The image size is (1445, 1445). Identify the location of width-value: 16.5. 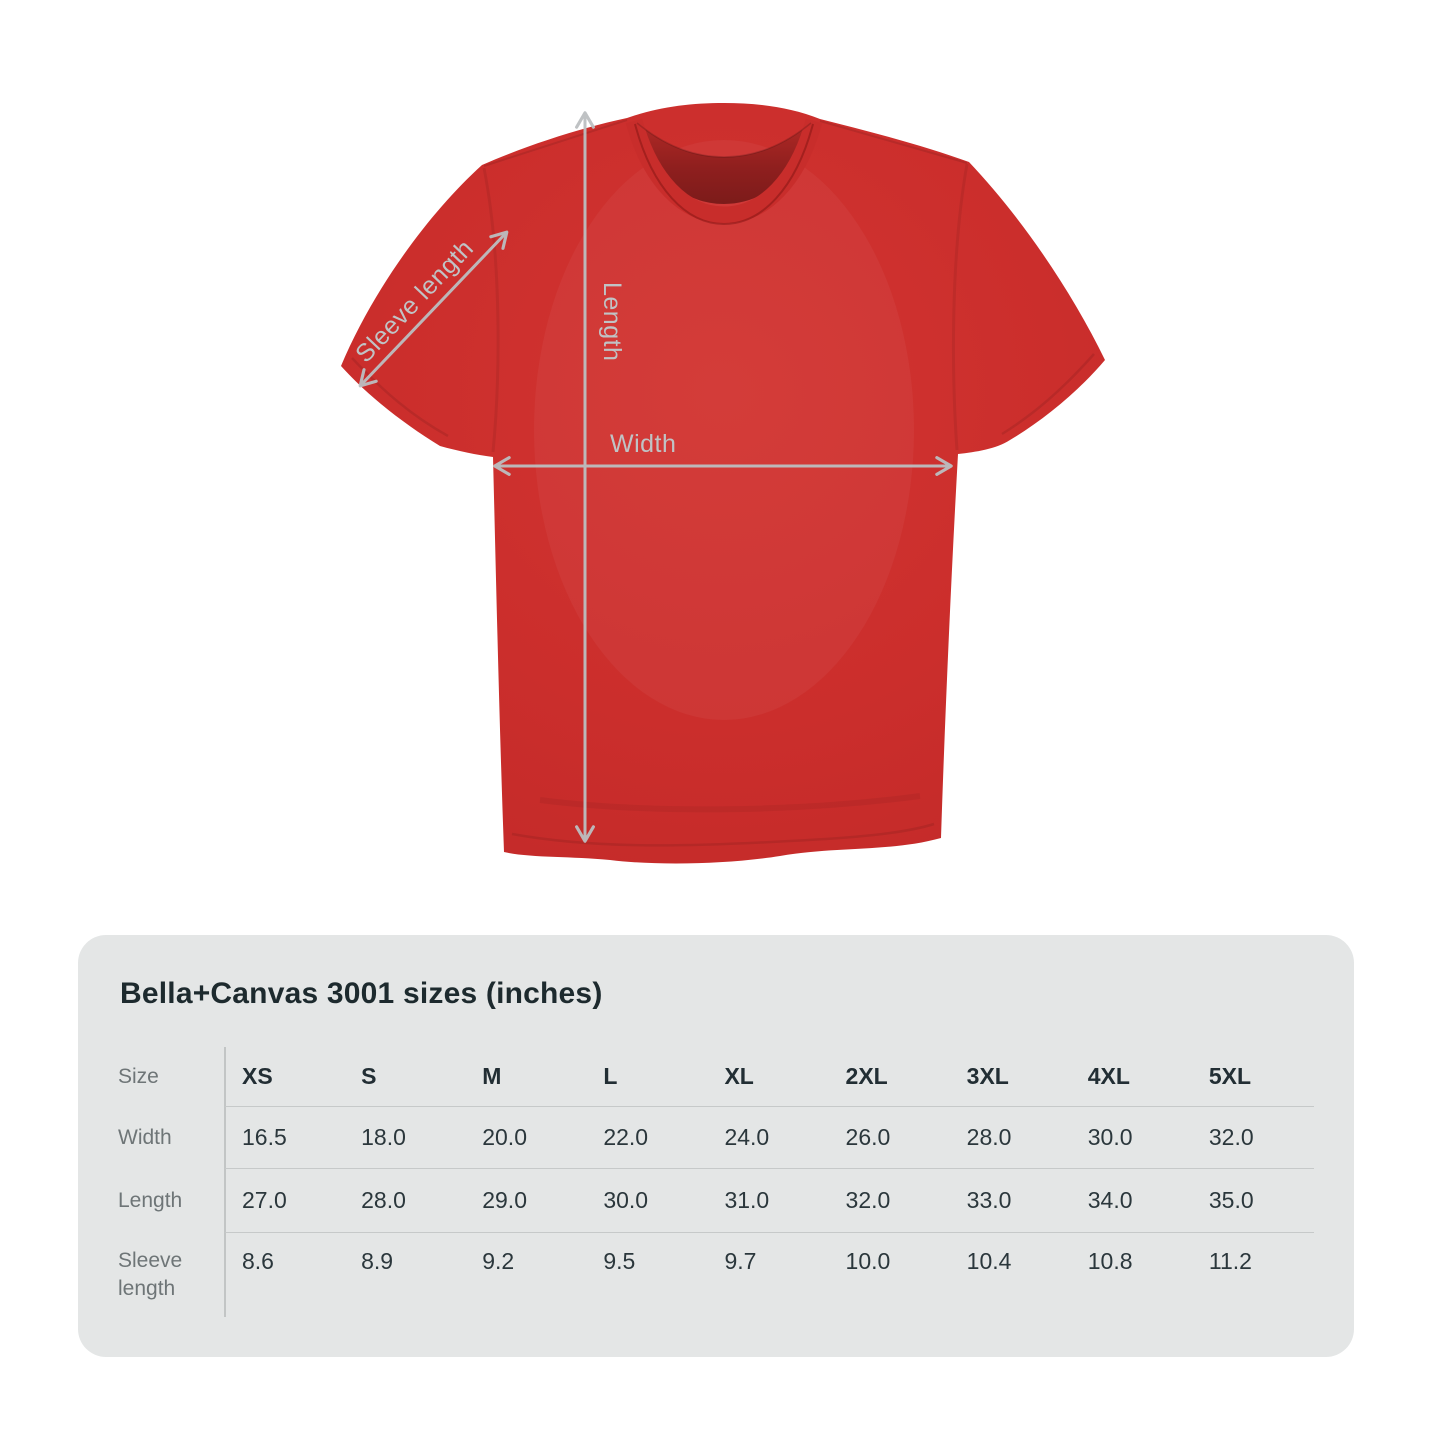
(285, 1138).